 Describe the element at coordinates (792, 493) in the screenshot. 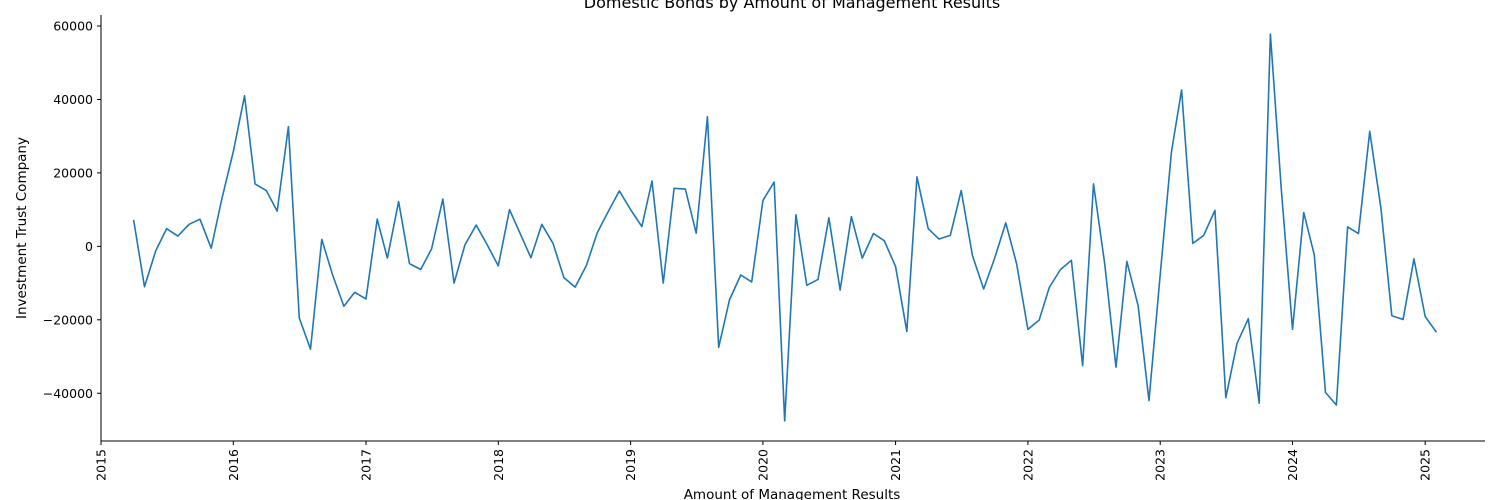

I see `x-axis-title: Amount of Management Results` at that location.